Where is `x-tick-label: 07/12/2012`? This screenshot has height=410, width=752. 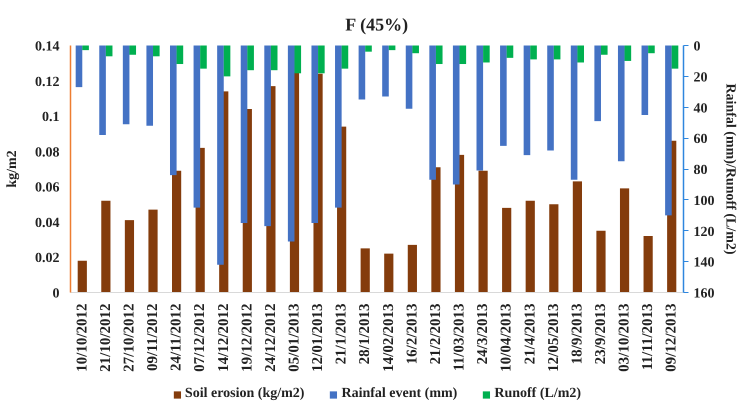
x-tick-label: 07/12/2012 is located at coordinates (200, 337).